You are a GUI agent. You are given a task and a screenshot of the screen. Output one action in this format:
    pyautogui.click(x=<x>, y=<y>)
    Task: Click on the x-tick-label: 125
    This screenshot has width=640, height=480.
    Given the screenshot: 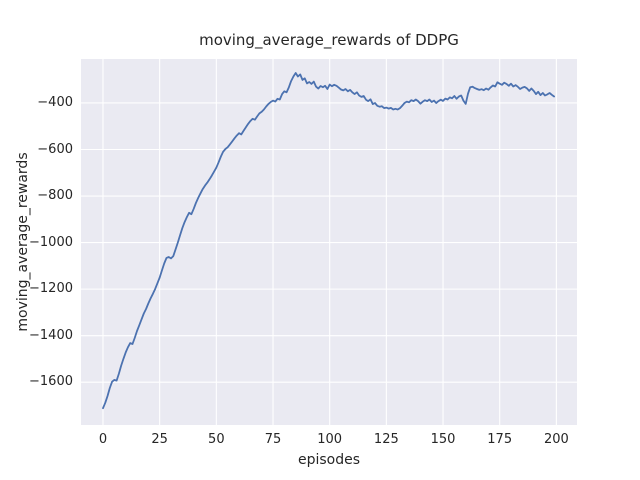 What is the action you would take?
    pyautogui.click(x=386, y=439)
    